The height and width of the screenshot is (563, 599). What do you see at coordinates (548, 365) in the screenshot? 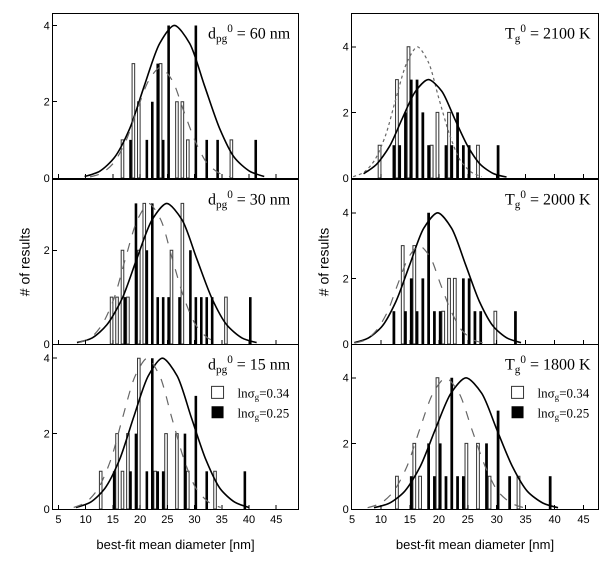
I see `annotation: T$_{g}$$^{0}$ = 1800 K` at bounding box center [548, 365].